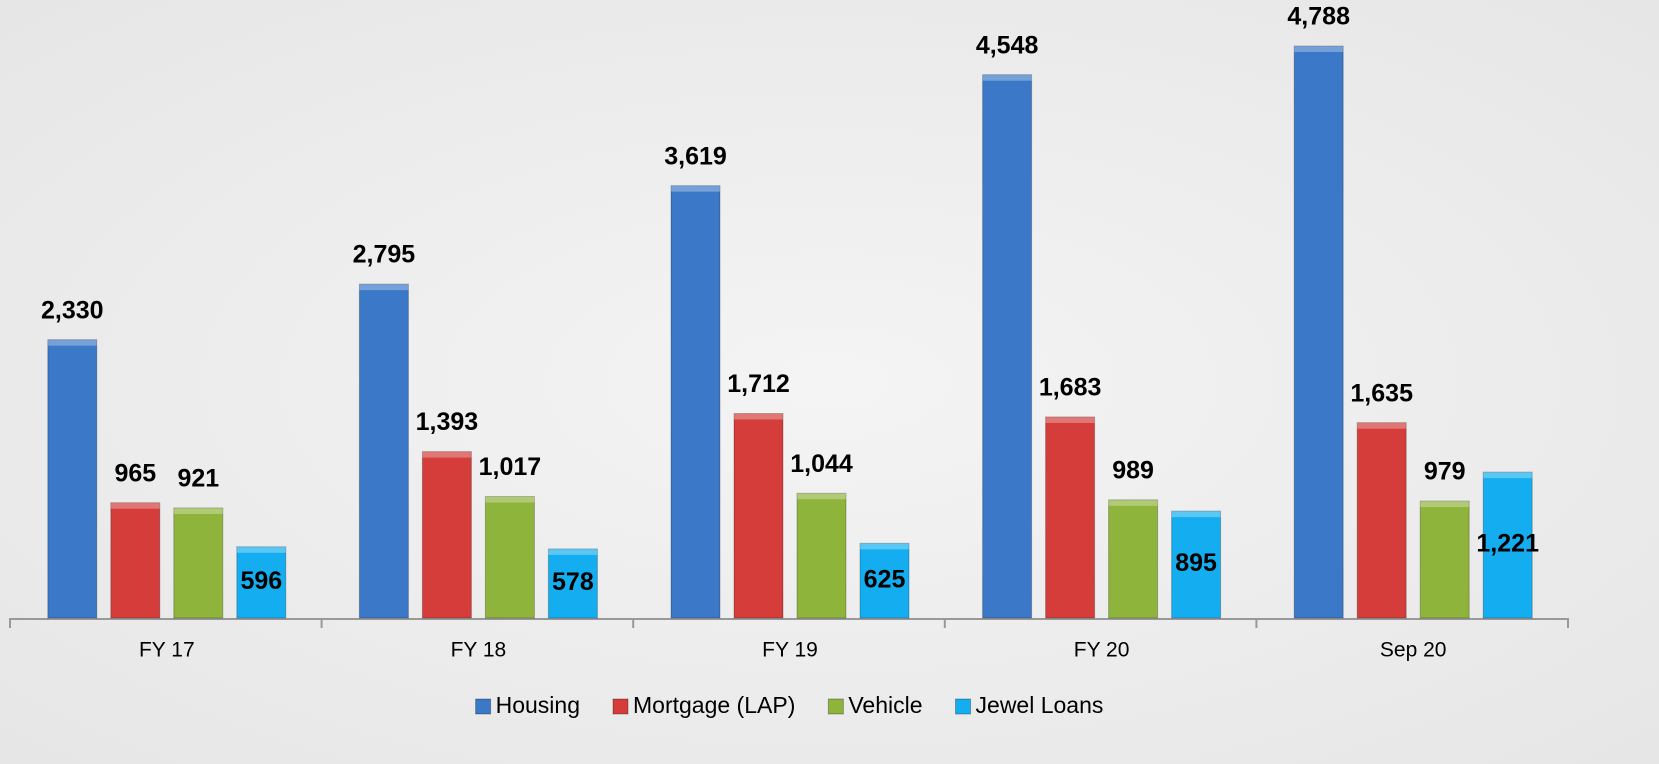 The height and width of the screenshot is (764, 1659). I want to click on value-label: 1,393, so click(447, 422).